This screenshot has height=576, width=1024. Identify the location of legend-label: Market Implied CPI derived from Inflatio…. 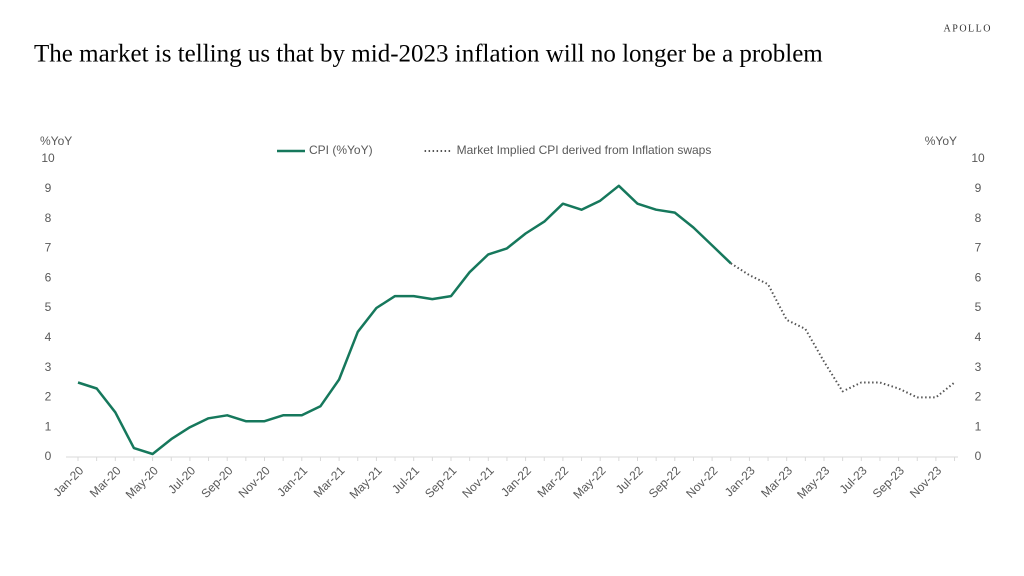
(584, 150).